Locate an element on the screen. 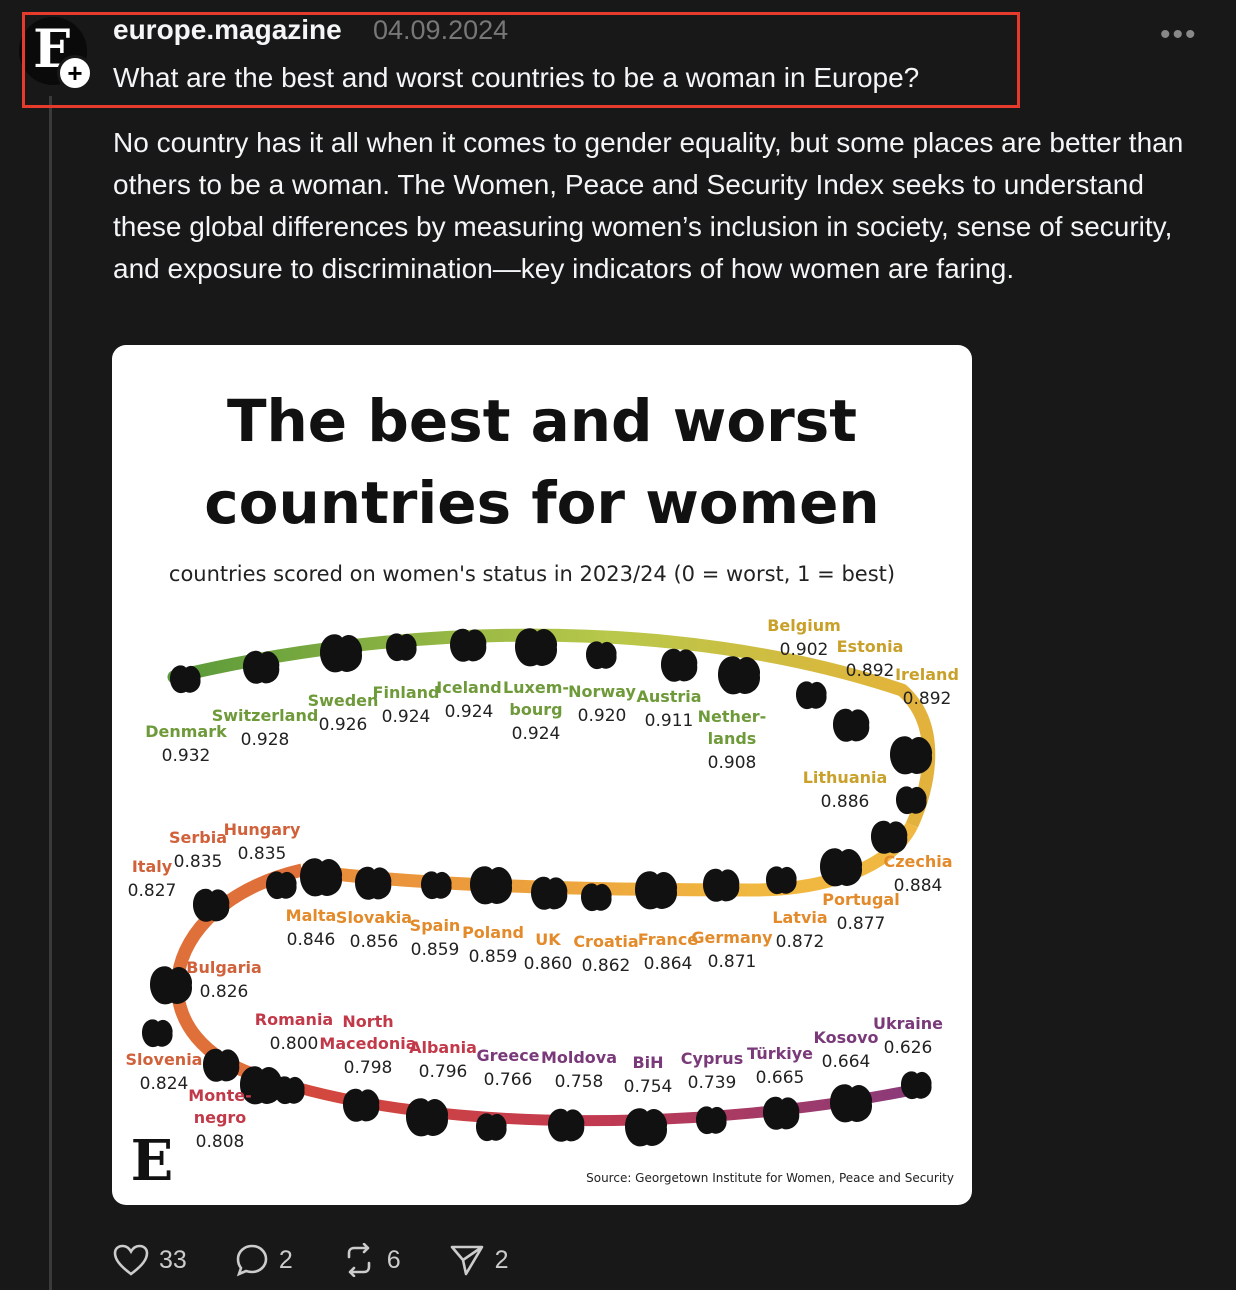  country-label: BiH 0.754 is located at coordinates (648, 1075).